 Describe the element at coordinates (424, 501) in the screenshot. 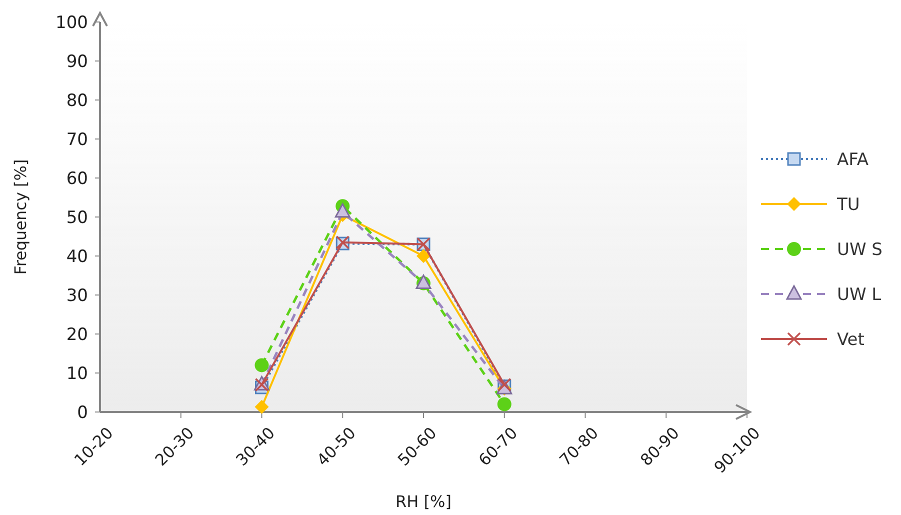

I see `x-axis-title: RH [%]` at that location.